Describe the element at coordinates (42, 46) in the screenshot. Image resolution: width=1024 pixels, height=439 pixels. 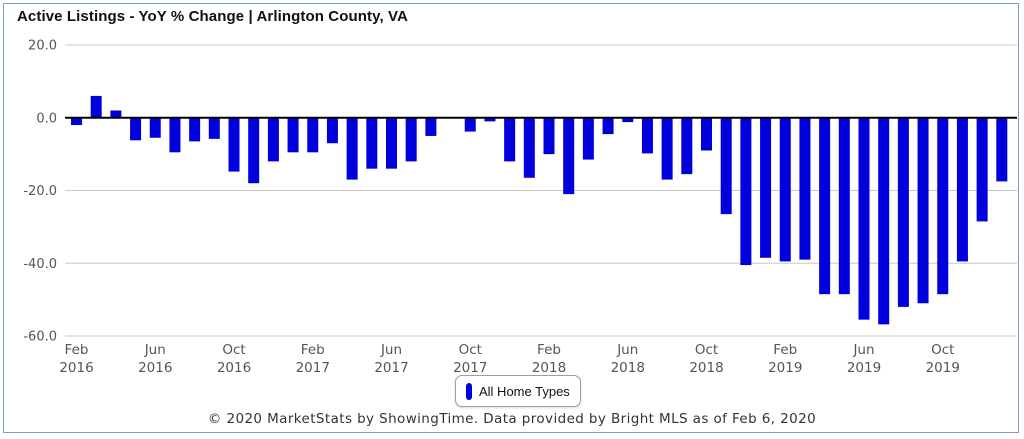
I see `y-tick-label: 20.0` at that location.